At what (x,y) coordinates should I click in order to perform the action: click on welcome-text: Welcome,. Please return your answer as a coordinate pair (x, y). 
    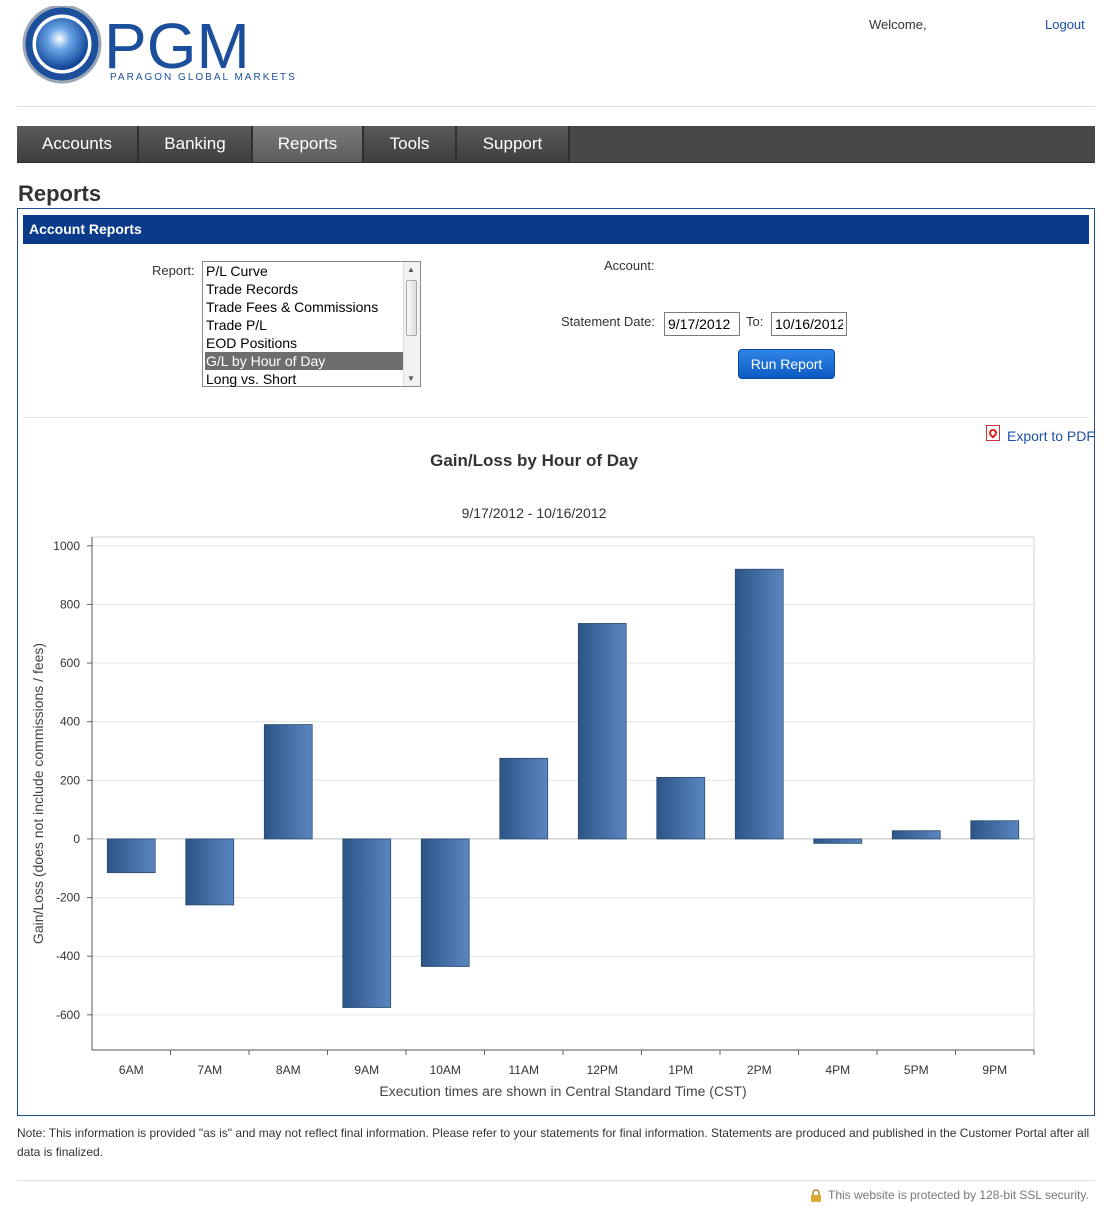
    Looking at the image, I should click on (898, 24).